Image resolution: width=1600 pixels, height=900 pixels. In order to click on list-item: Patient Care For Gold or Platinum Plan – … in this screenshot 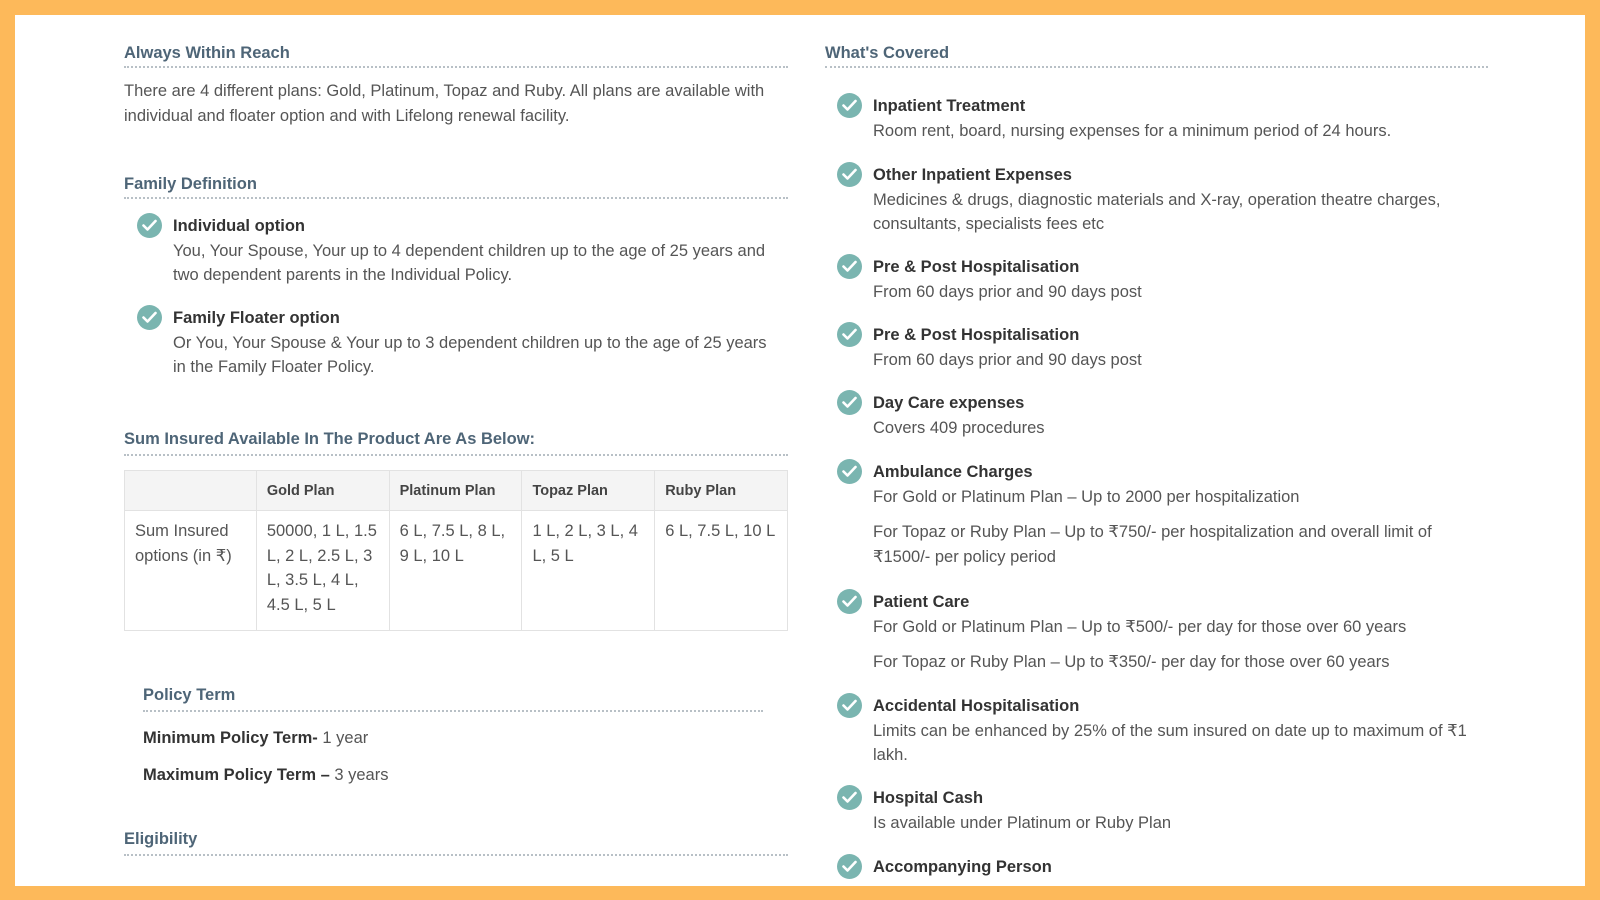, I will do `click(1178, 632)`.